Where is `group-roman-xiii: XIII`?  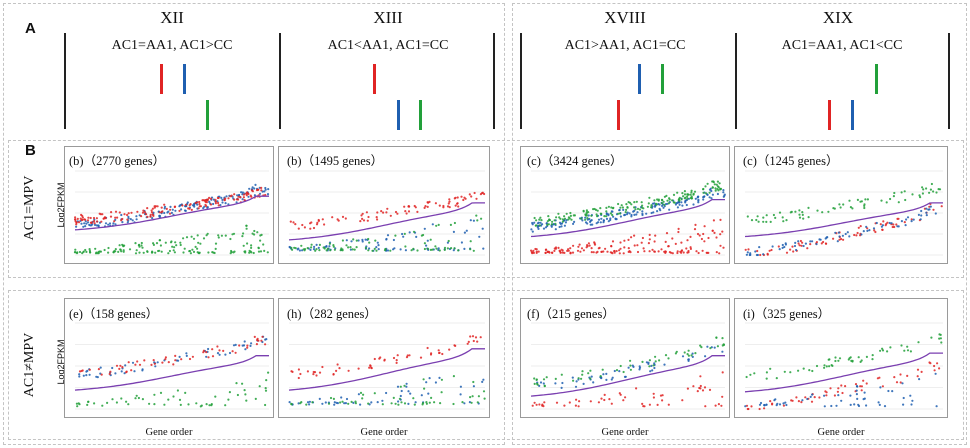 group-roman-xiii: XIII is located at coordinates (388, 17).